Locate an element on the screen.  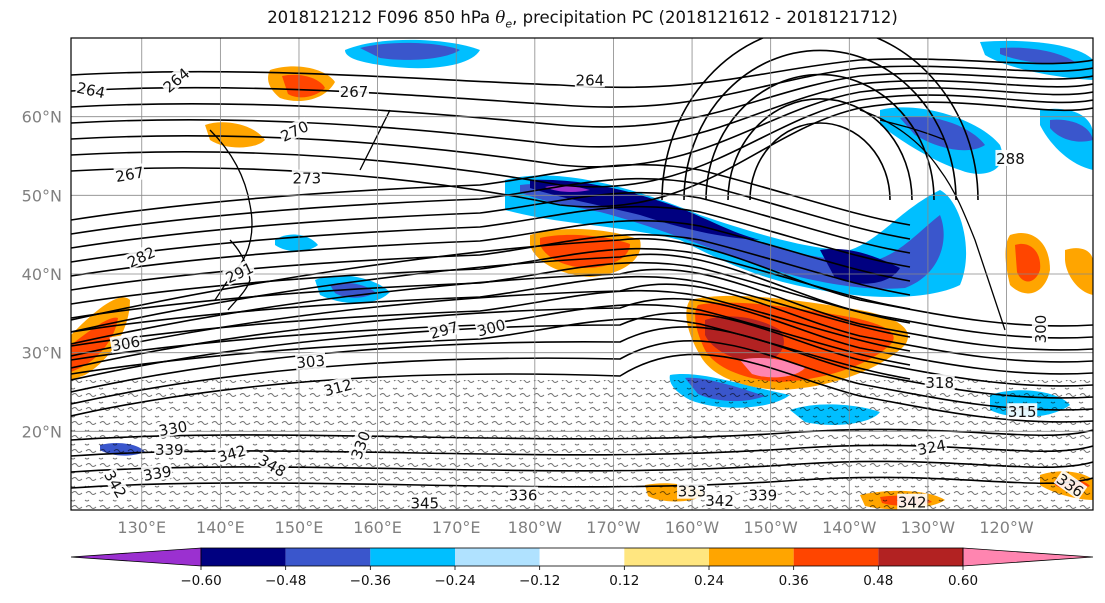
contour-label-text: 342 is located at coordinates (719, 501).